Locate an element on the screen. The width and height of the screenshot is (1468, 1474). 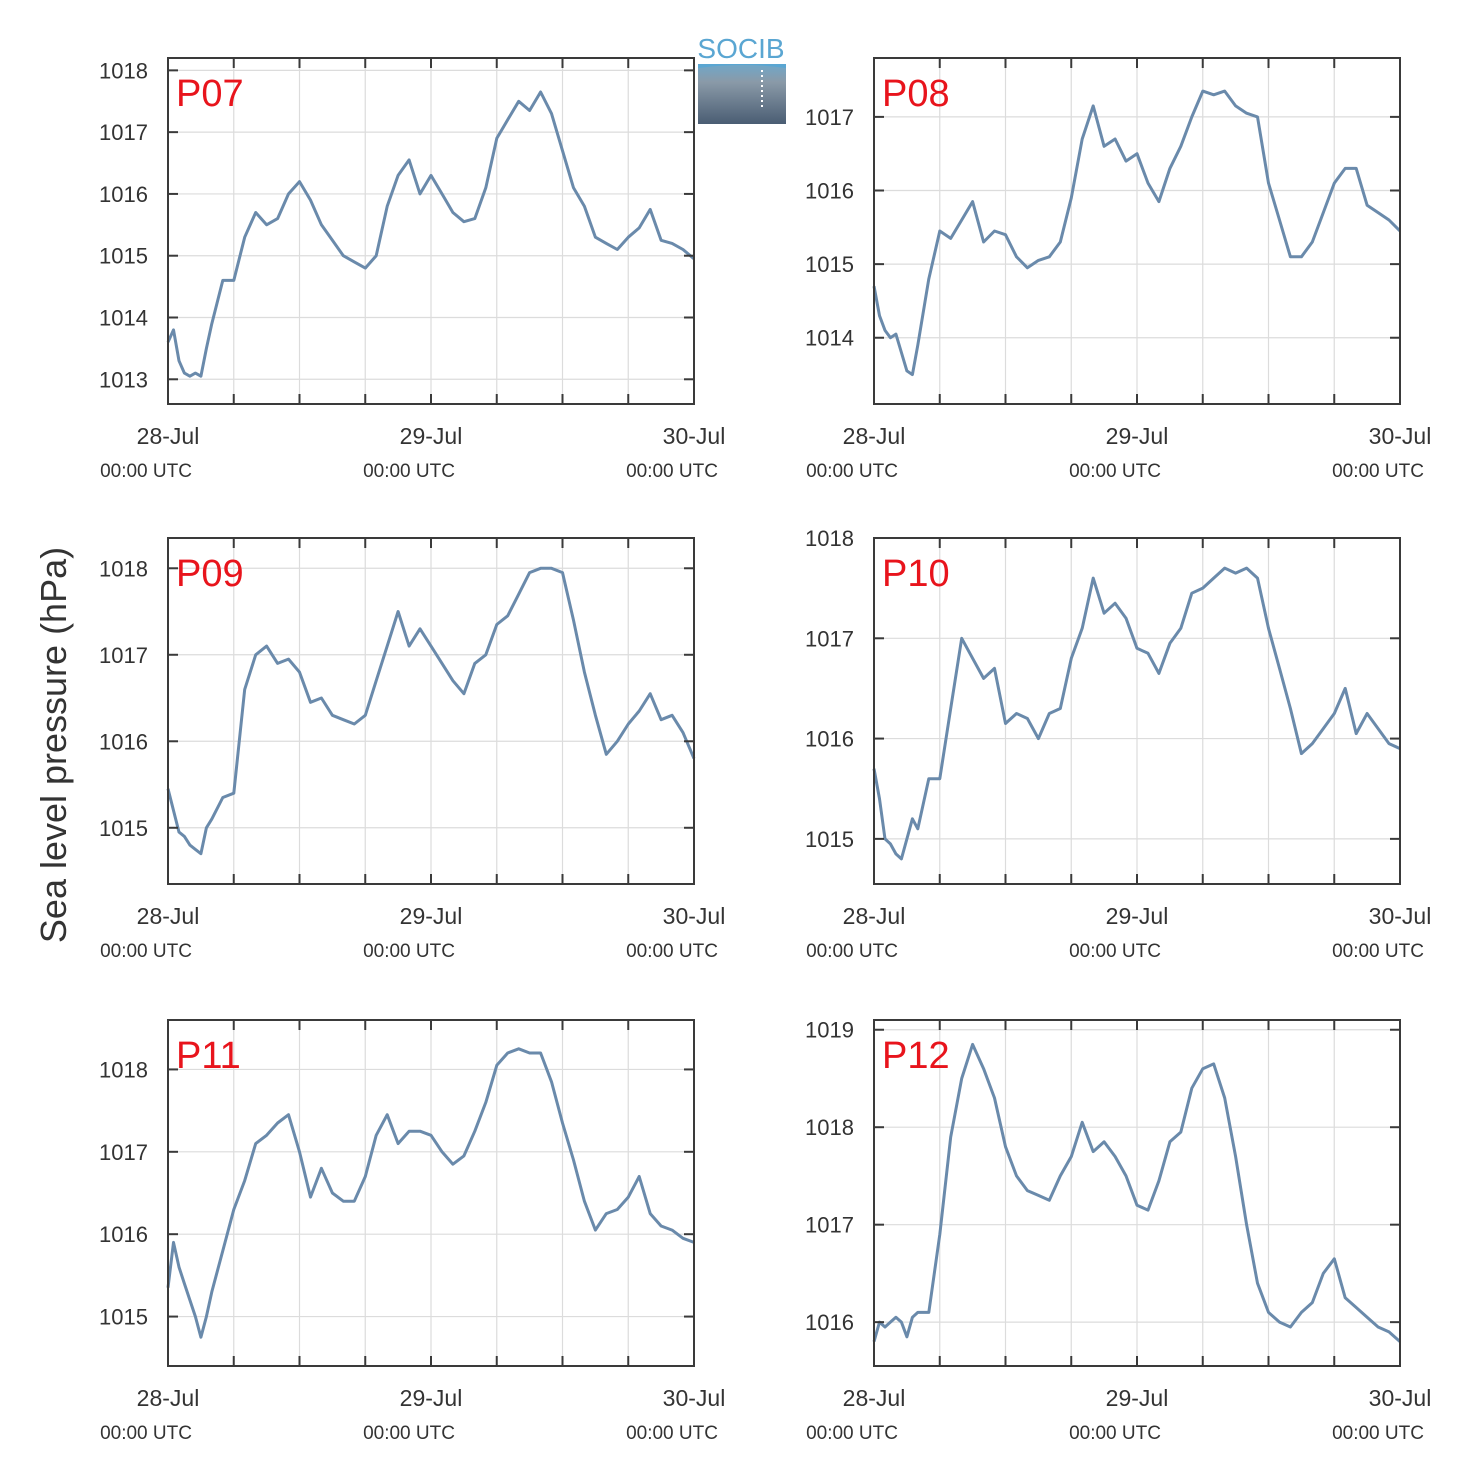
socib-logo: SOCIB is located at coordinates (741, 78).